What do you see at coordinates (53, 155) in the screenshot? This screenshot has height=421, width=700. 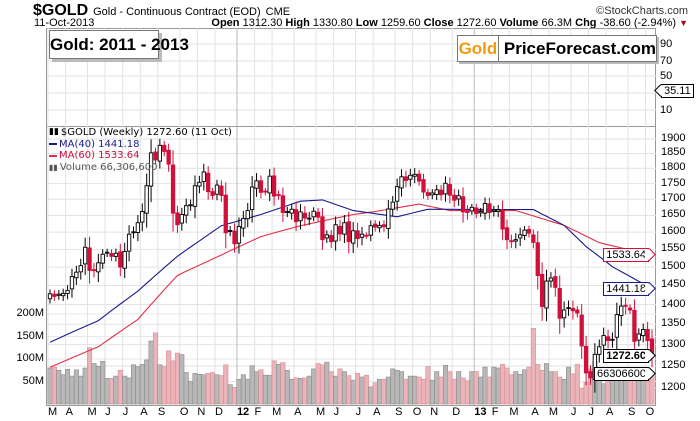 I see `ma60-swatch` at bounding box center [53, 155].